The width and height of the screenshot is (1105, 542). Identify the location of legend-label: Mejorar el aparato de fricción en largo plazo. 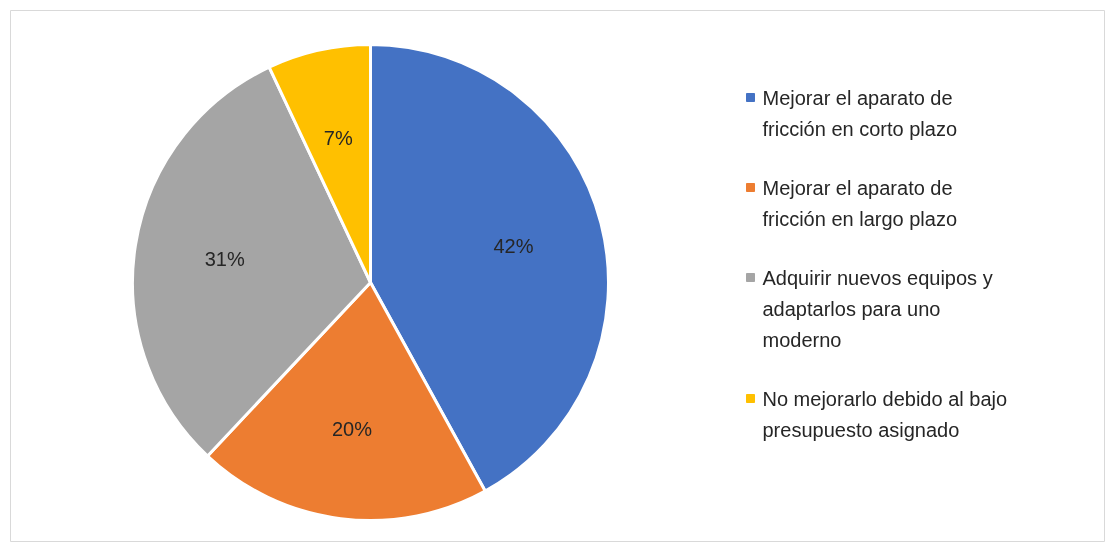
(860, 203).